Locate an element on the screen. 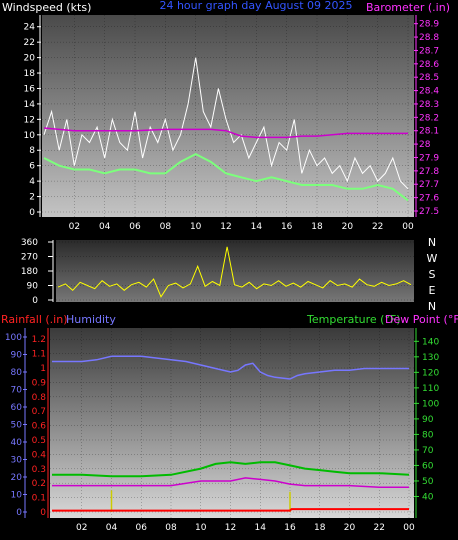 The width and height of the screenshot is (458, 540). direction-y-tick-label: 270 is located at coordinates (29, 258).